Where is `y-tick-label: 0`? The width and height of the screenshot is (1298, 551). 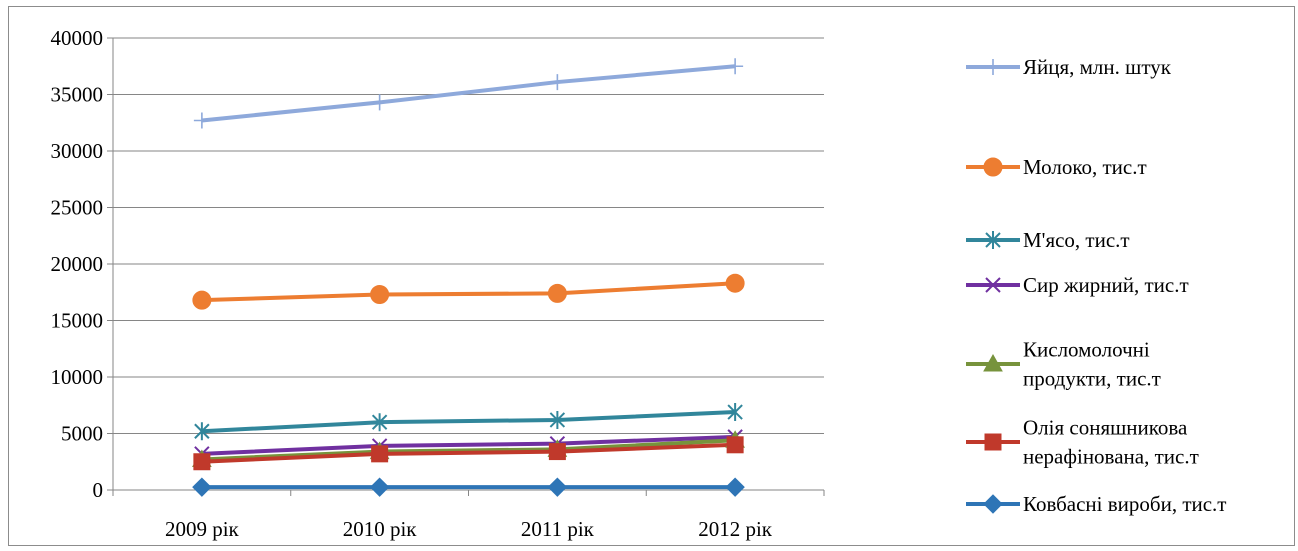 y-tick-label: 0 is located at coordinates (98, 490).